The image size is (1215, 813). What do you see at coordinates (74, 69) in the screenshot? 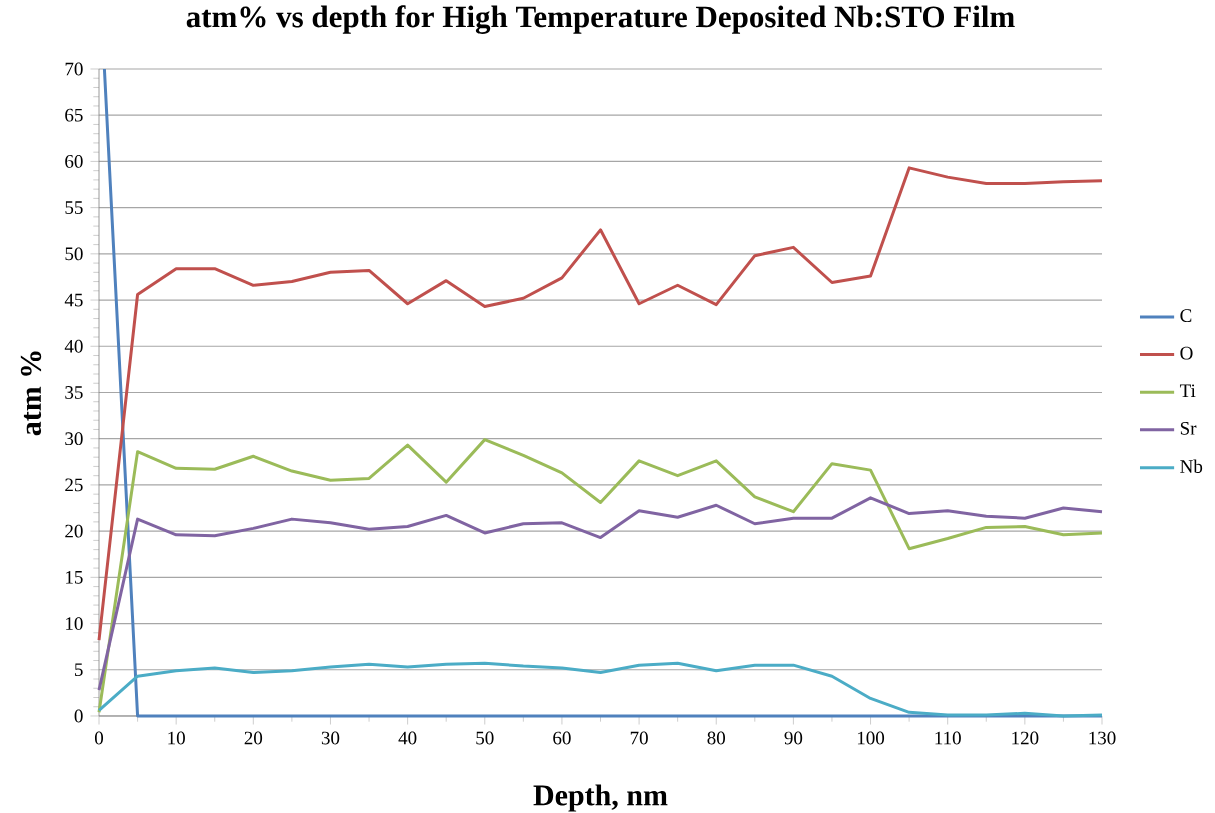
I see `y-tick-label: 70` at bounding box center [74, 69].